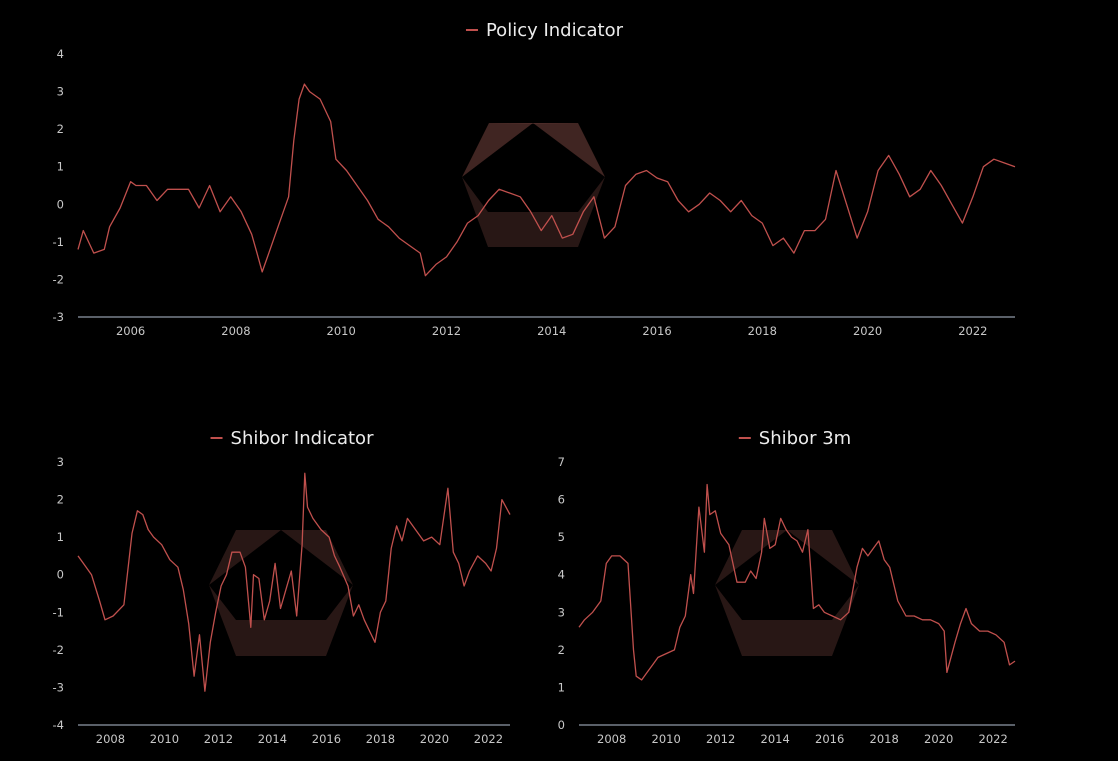 Image resolution: width=1118 pixels, height=761 pixels. I want to click on series-line-shibor-3m, so click(797, 582).